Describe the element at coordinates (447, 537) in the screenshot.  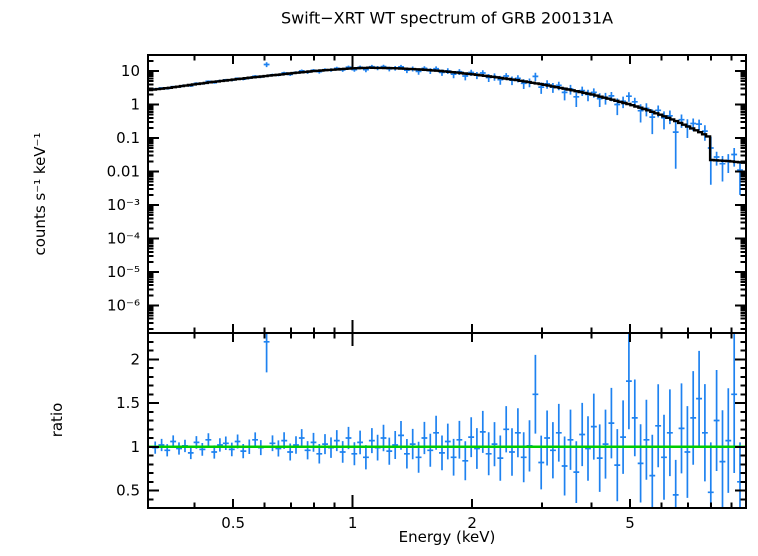
I see `x-axis-label: Energy (keV)` at that location.